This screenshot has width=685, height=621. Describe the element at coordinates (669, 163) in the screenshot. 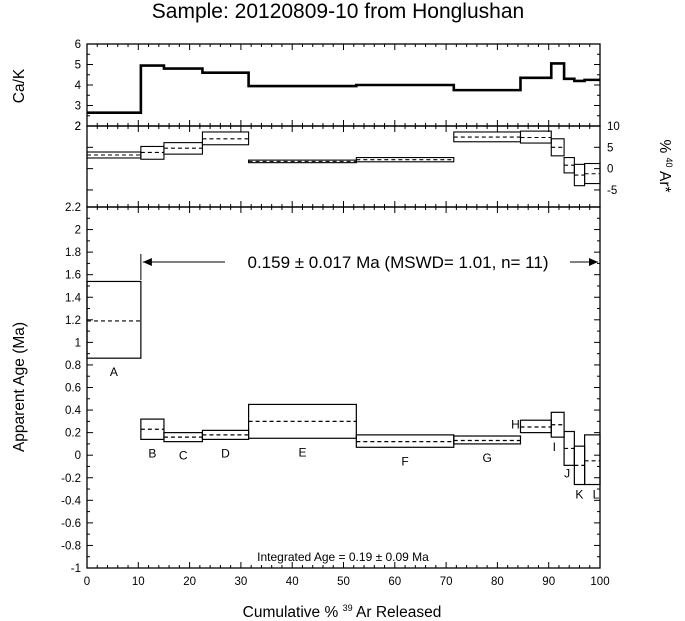

I see `radiogenic-mass-number: 40` at that location.